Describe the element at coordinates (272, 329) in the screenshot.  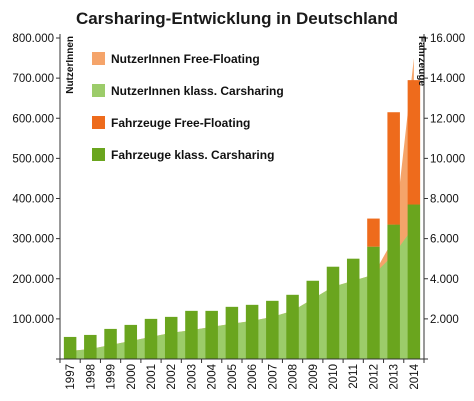
I see `bar-fahrzeuge-klass-2007` at that location.